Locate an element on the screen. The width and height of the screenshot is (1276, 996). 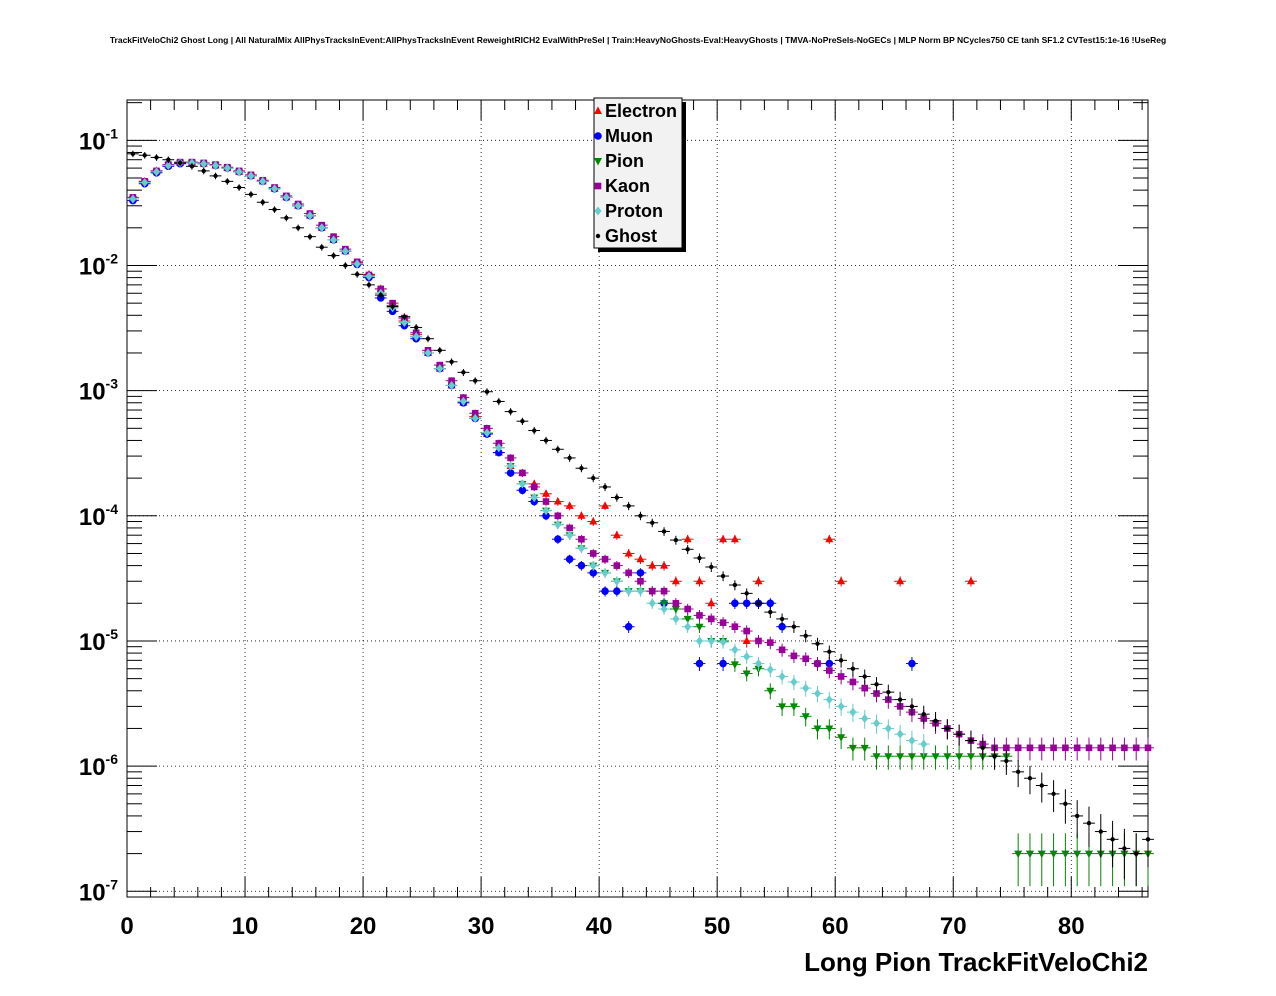
x-tick-label: 20 is located at coordinates (363, 926).